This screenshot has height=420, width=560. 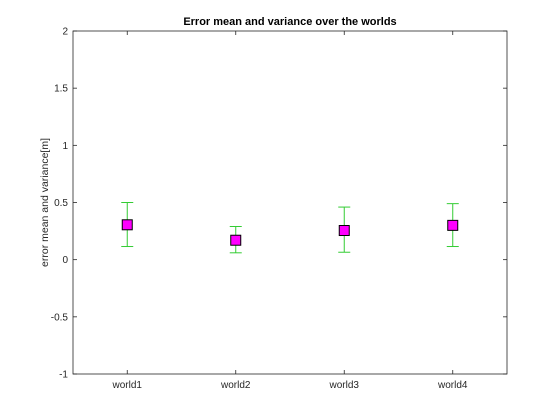 What do you see at coordinates (289, 22) in the screenshot?
I see `chart-title: Error mean and variance over the worlds` at bounding box center [289, 22].